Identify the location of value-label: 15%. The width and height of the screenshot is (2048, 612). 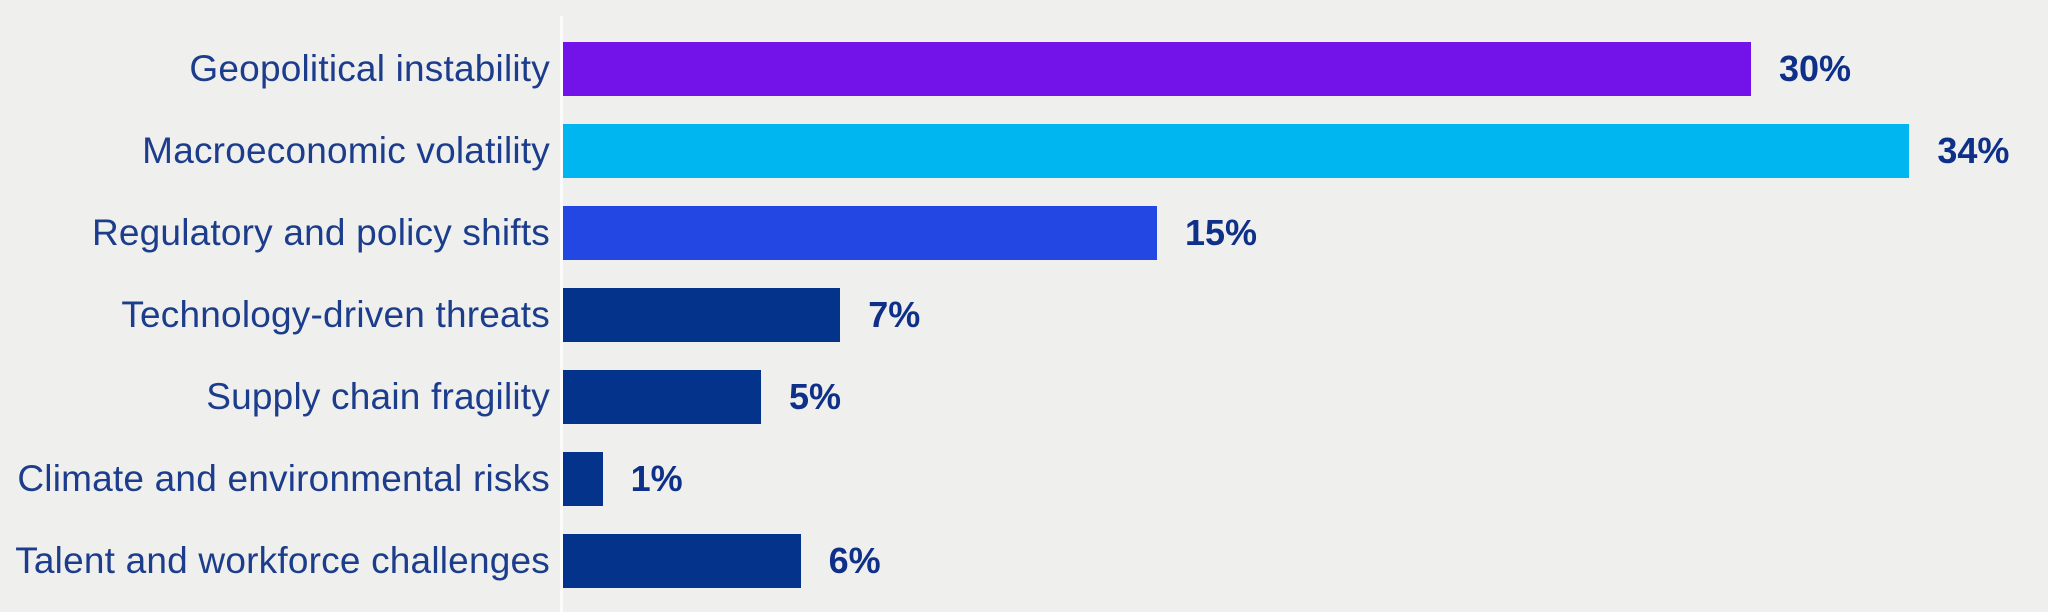
(1221, 232).